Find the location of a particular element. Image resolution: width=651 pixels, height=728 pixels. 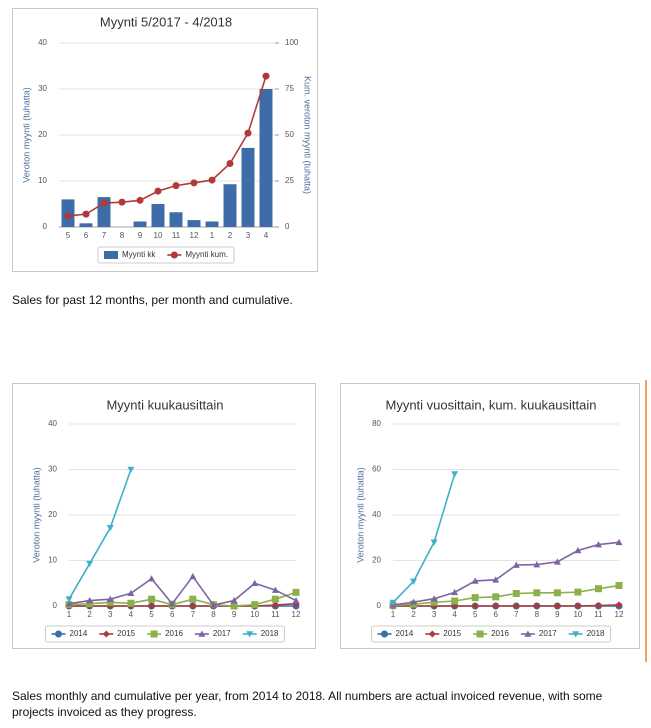

y-tick-label: 60 is located at coordinates (376, 469).